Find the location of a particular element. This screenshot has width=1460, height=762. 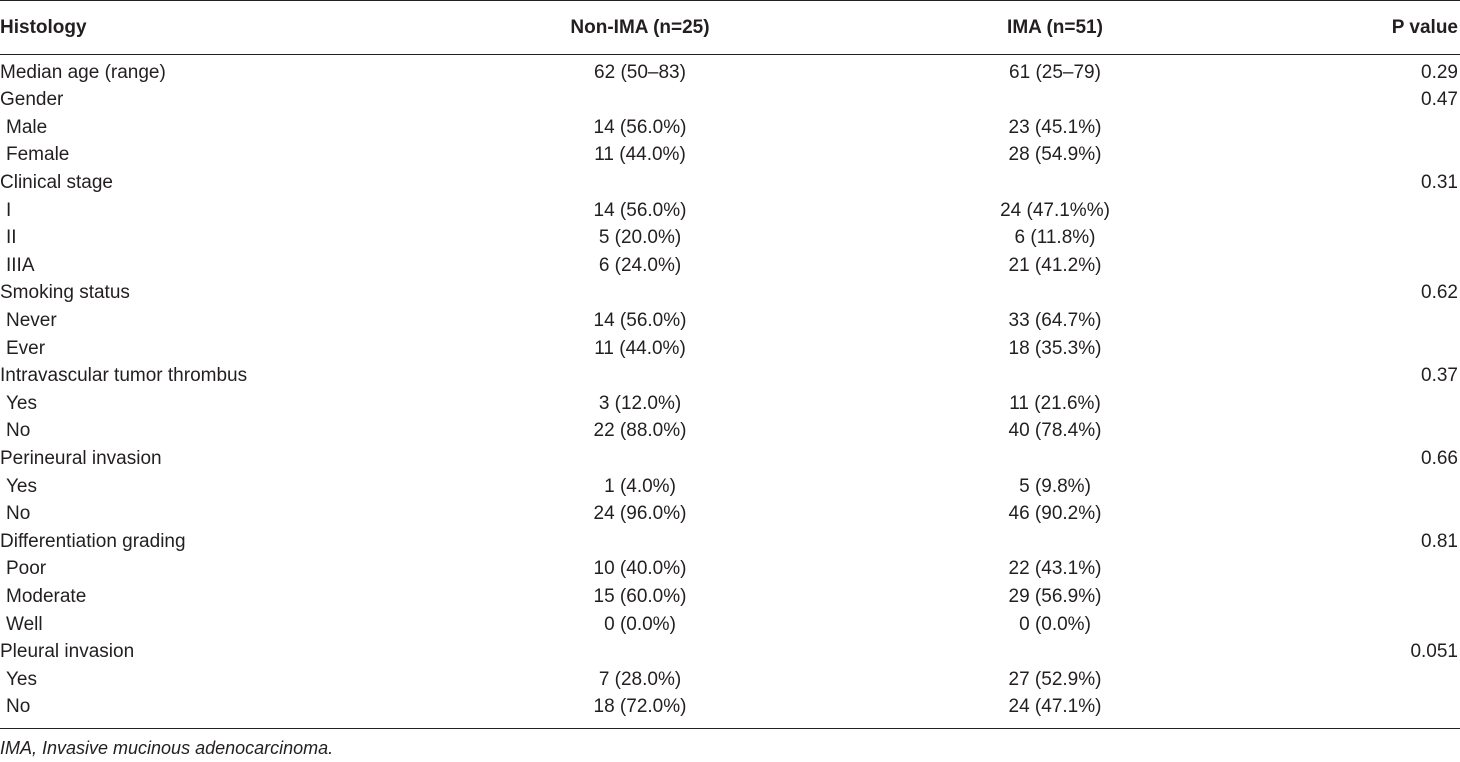

table-row: Gender 0.47 is located at coordinates (730, 100).